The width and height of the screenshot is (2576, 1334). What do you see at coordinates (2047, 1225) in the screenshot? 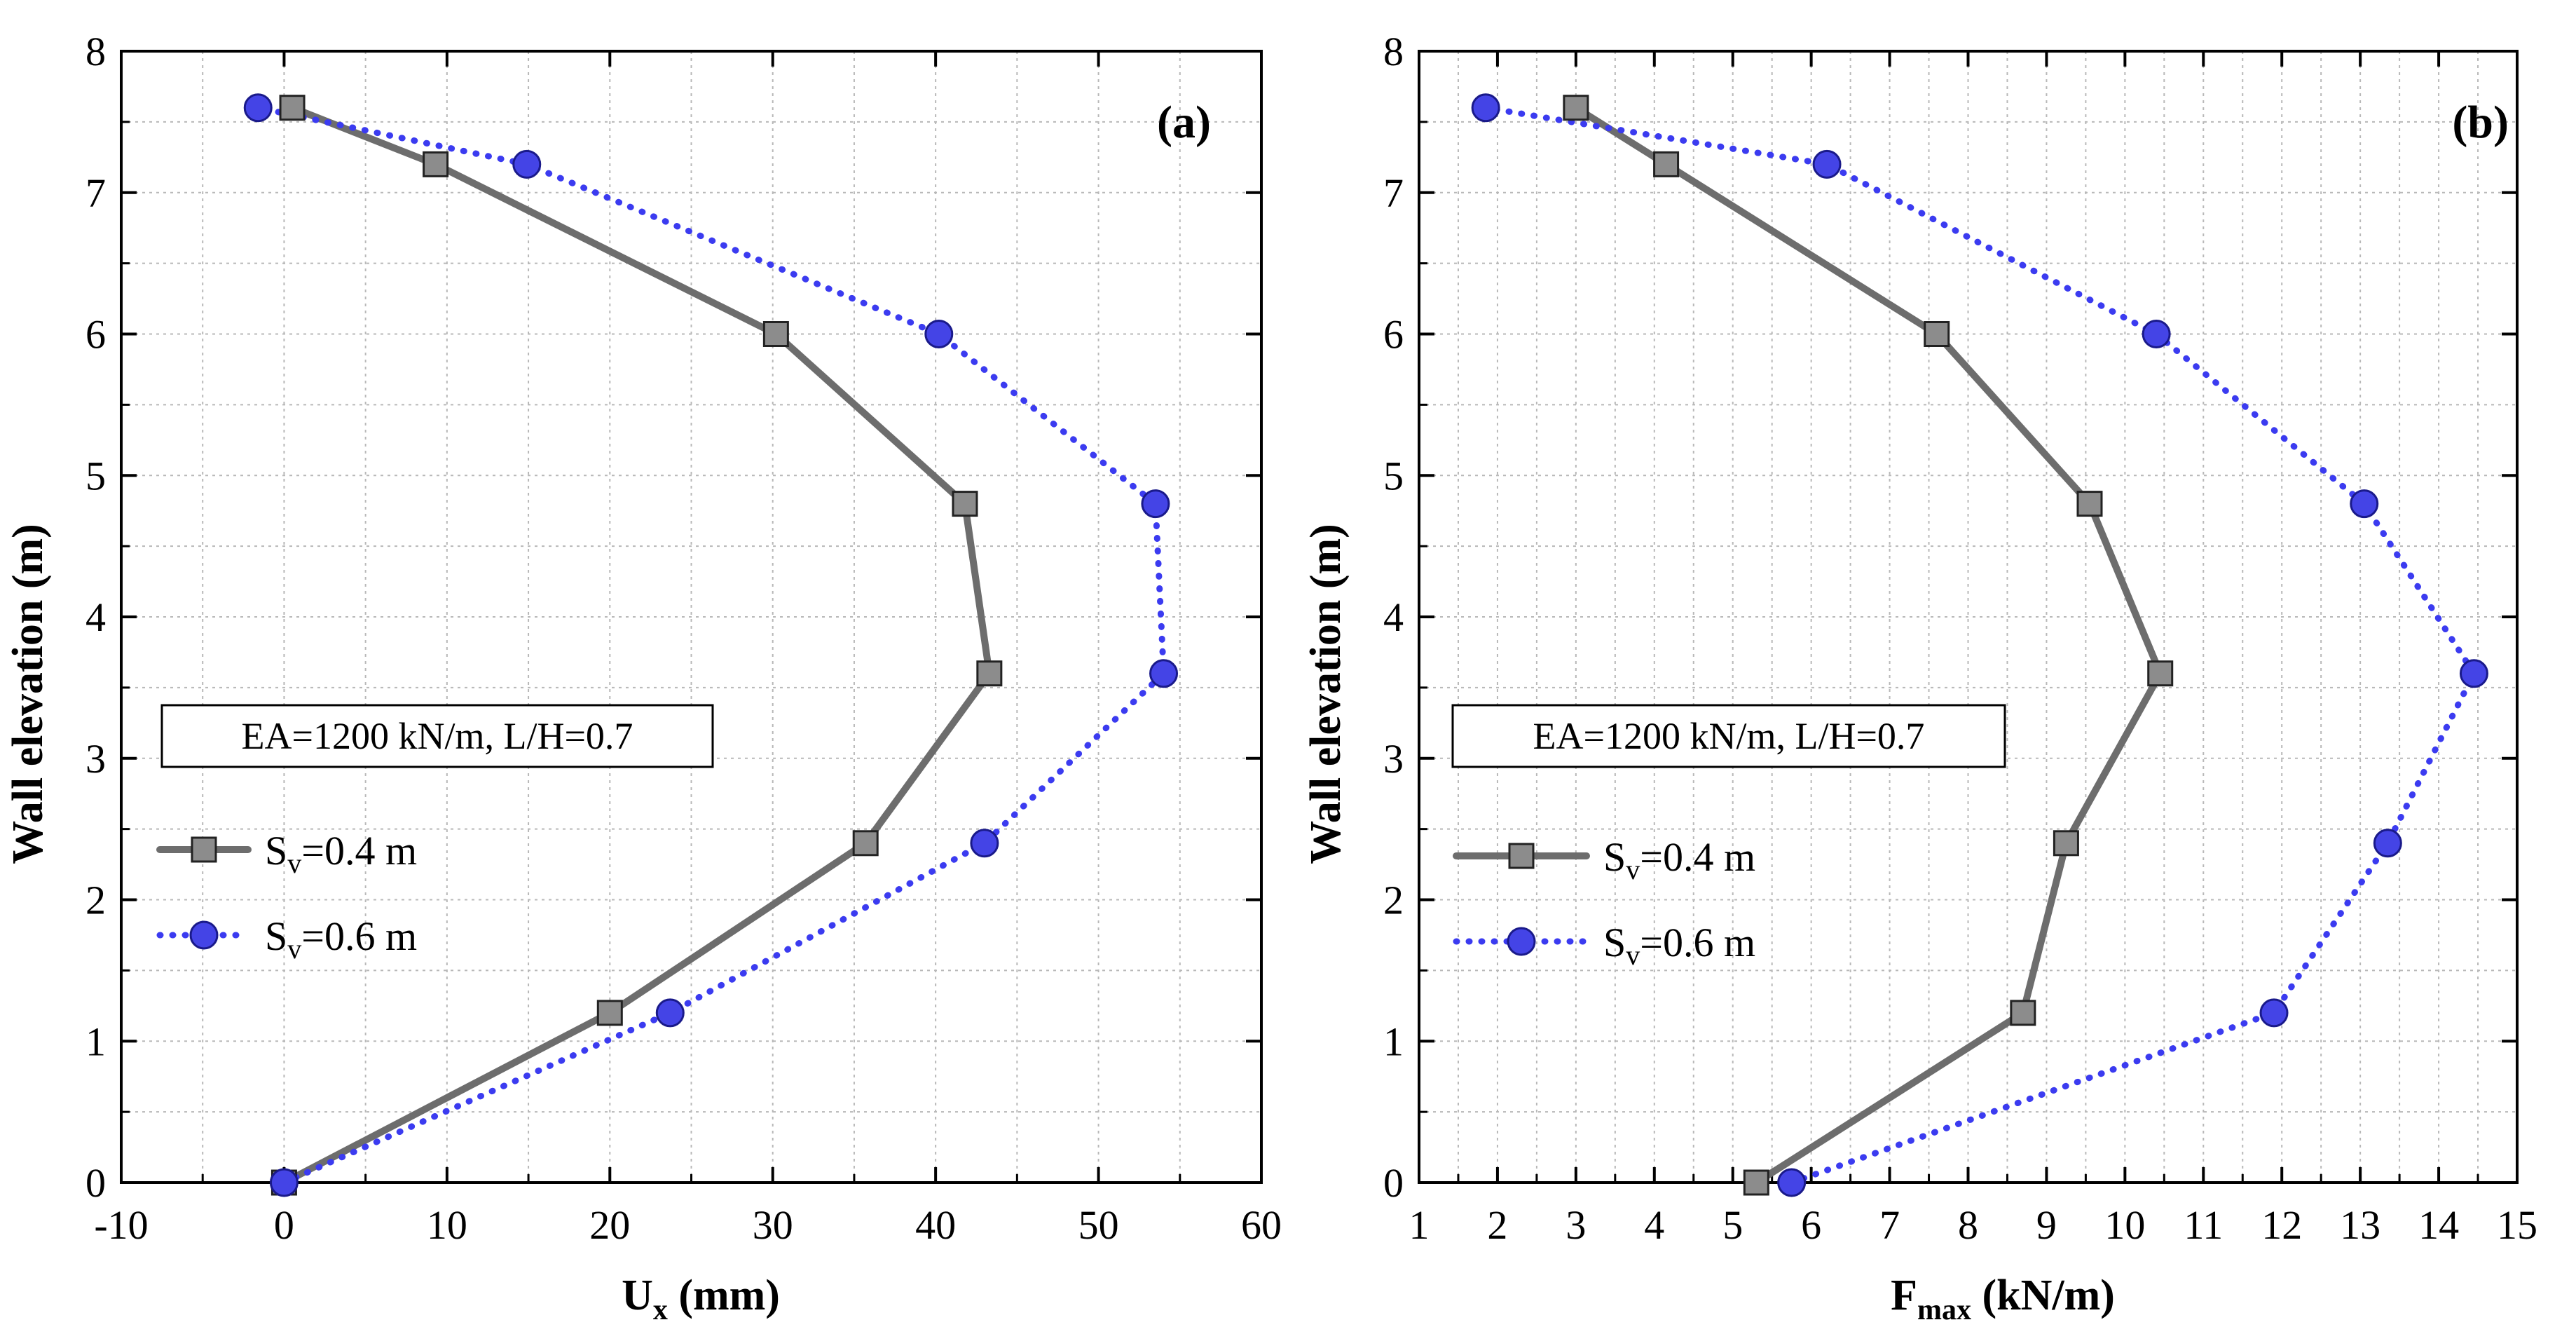
I see `x-tick-label-b: 9` at bounding box center [2047, 1225].